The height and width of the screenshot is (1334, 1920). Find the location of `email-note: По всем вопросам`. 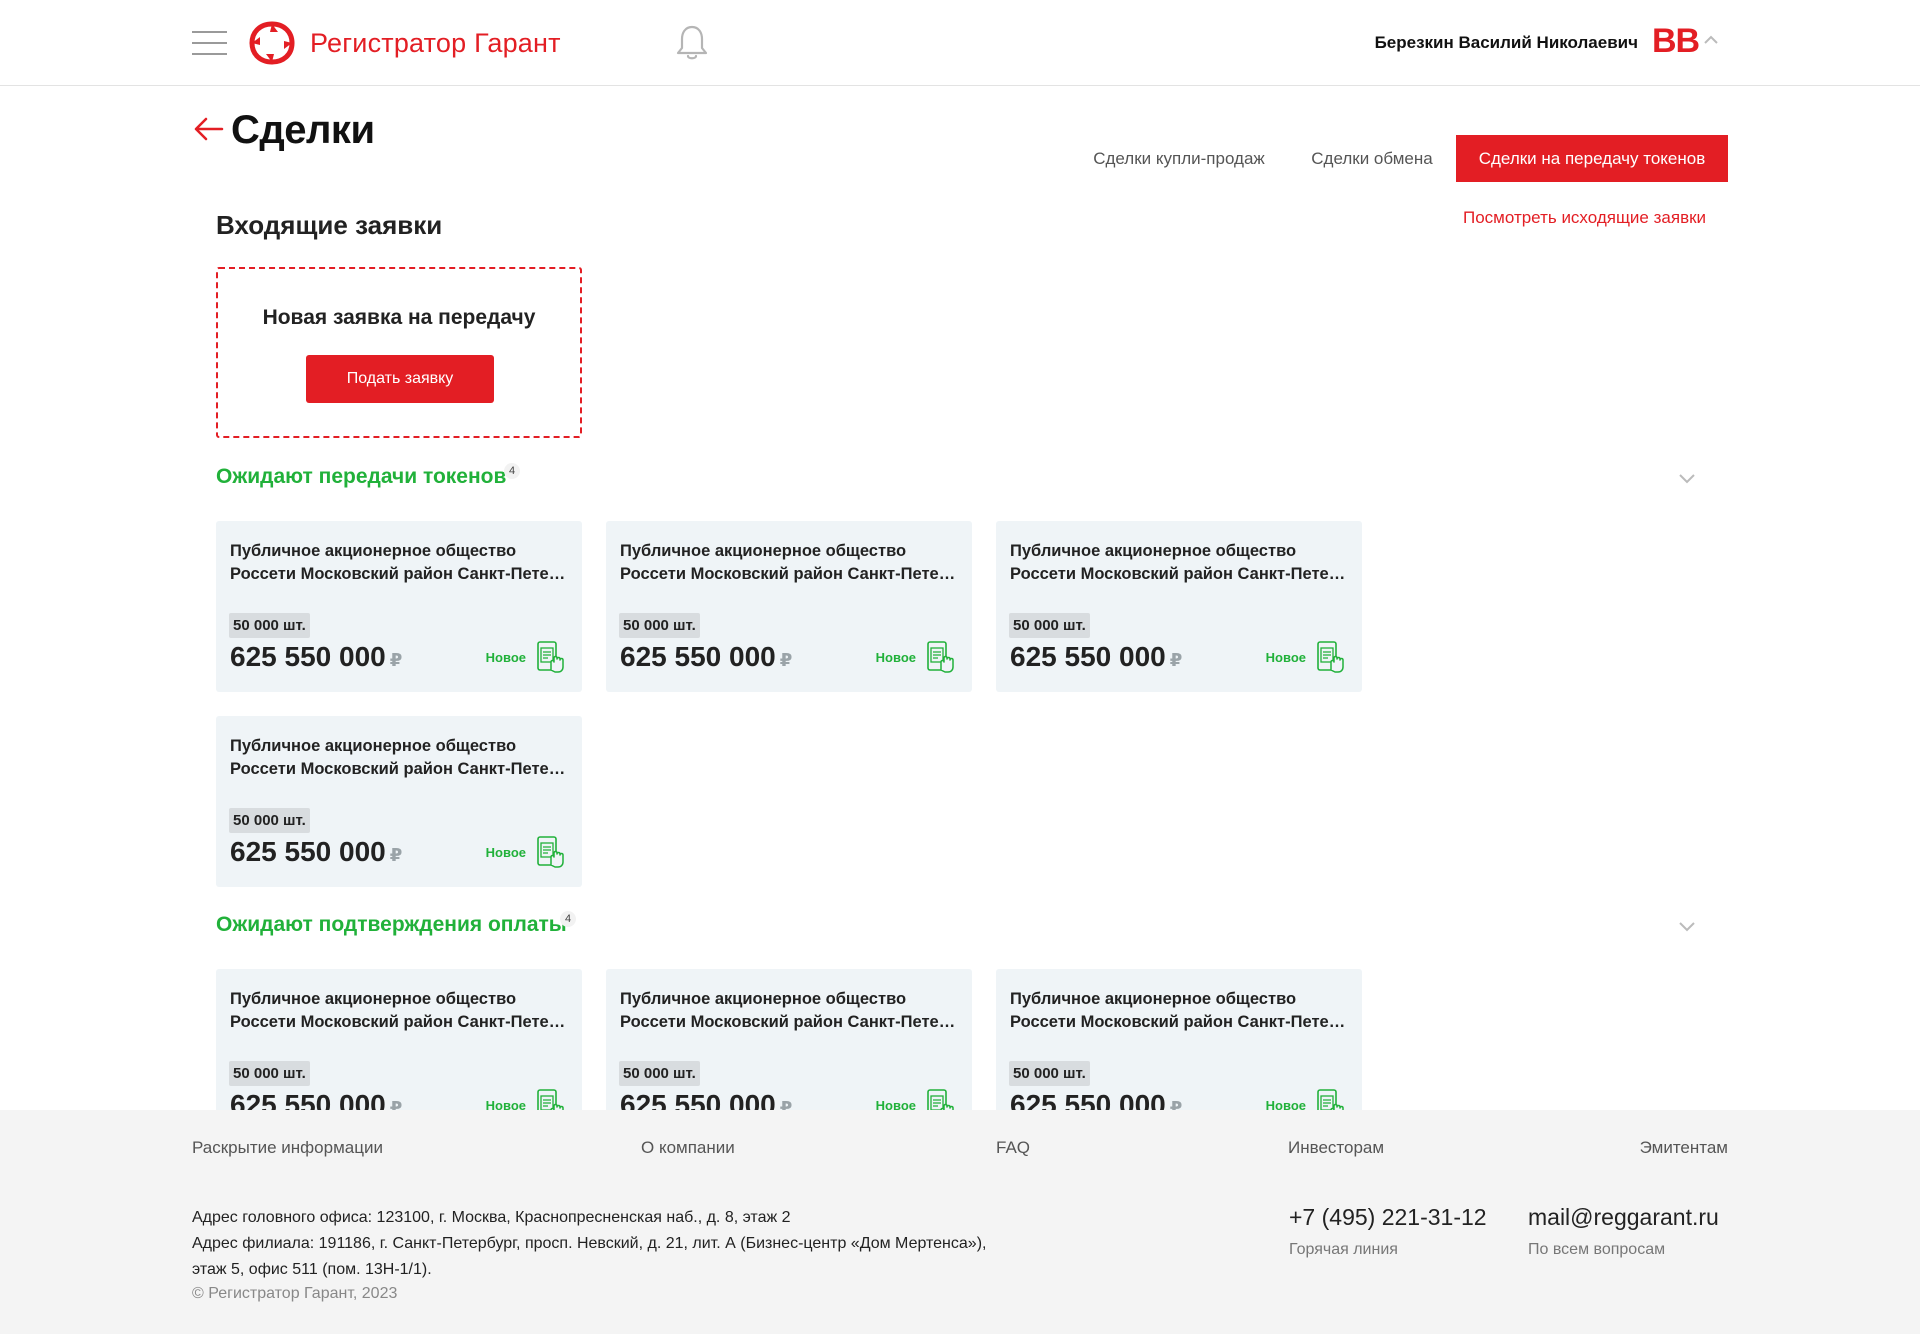

email-note: По всем вопросам is located at coordinates (1597, 1249).